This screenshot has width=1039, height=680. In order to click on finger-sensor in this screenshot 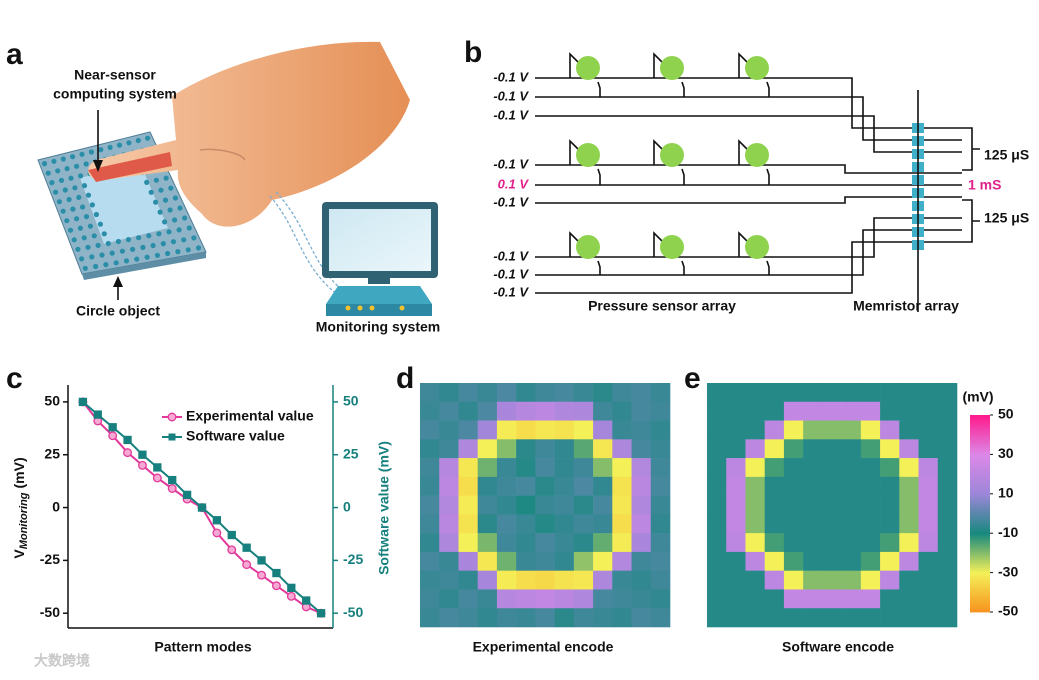, I will do `click(130, 167)`.